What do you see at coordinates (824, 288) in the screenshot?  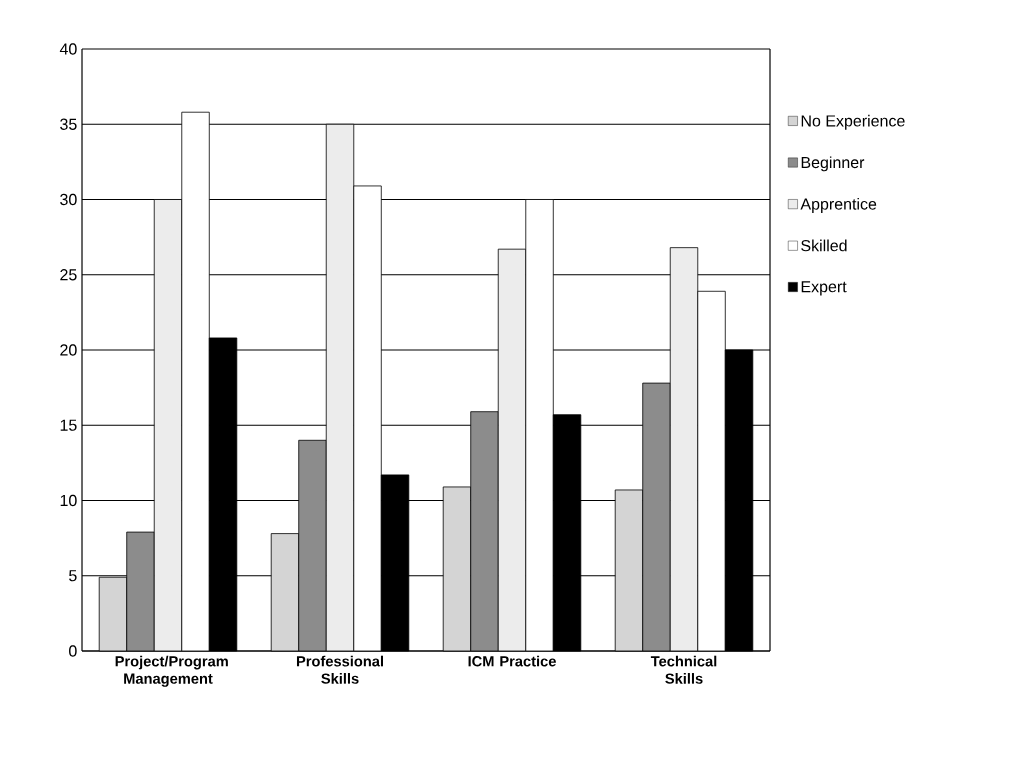 I see `legend-label: Expert` at bounding box center [824, 288].